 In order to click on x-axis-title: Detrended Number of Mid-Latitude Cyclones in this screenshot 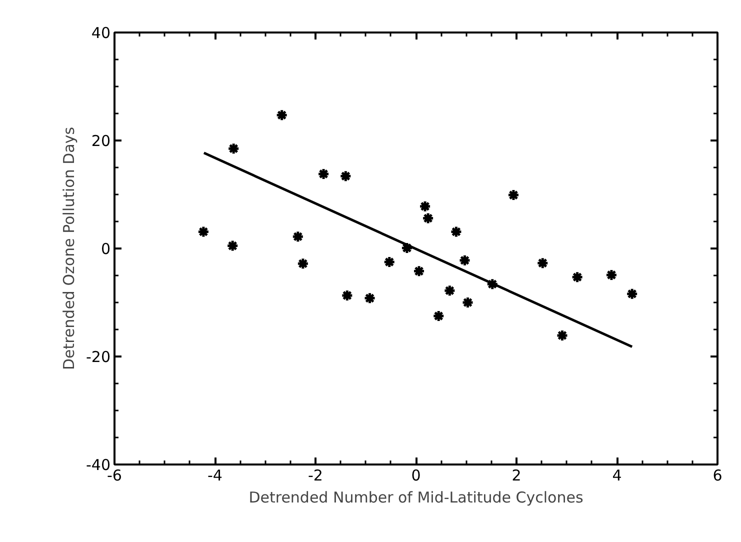, I will do `click(416, 497)`.